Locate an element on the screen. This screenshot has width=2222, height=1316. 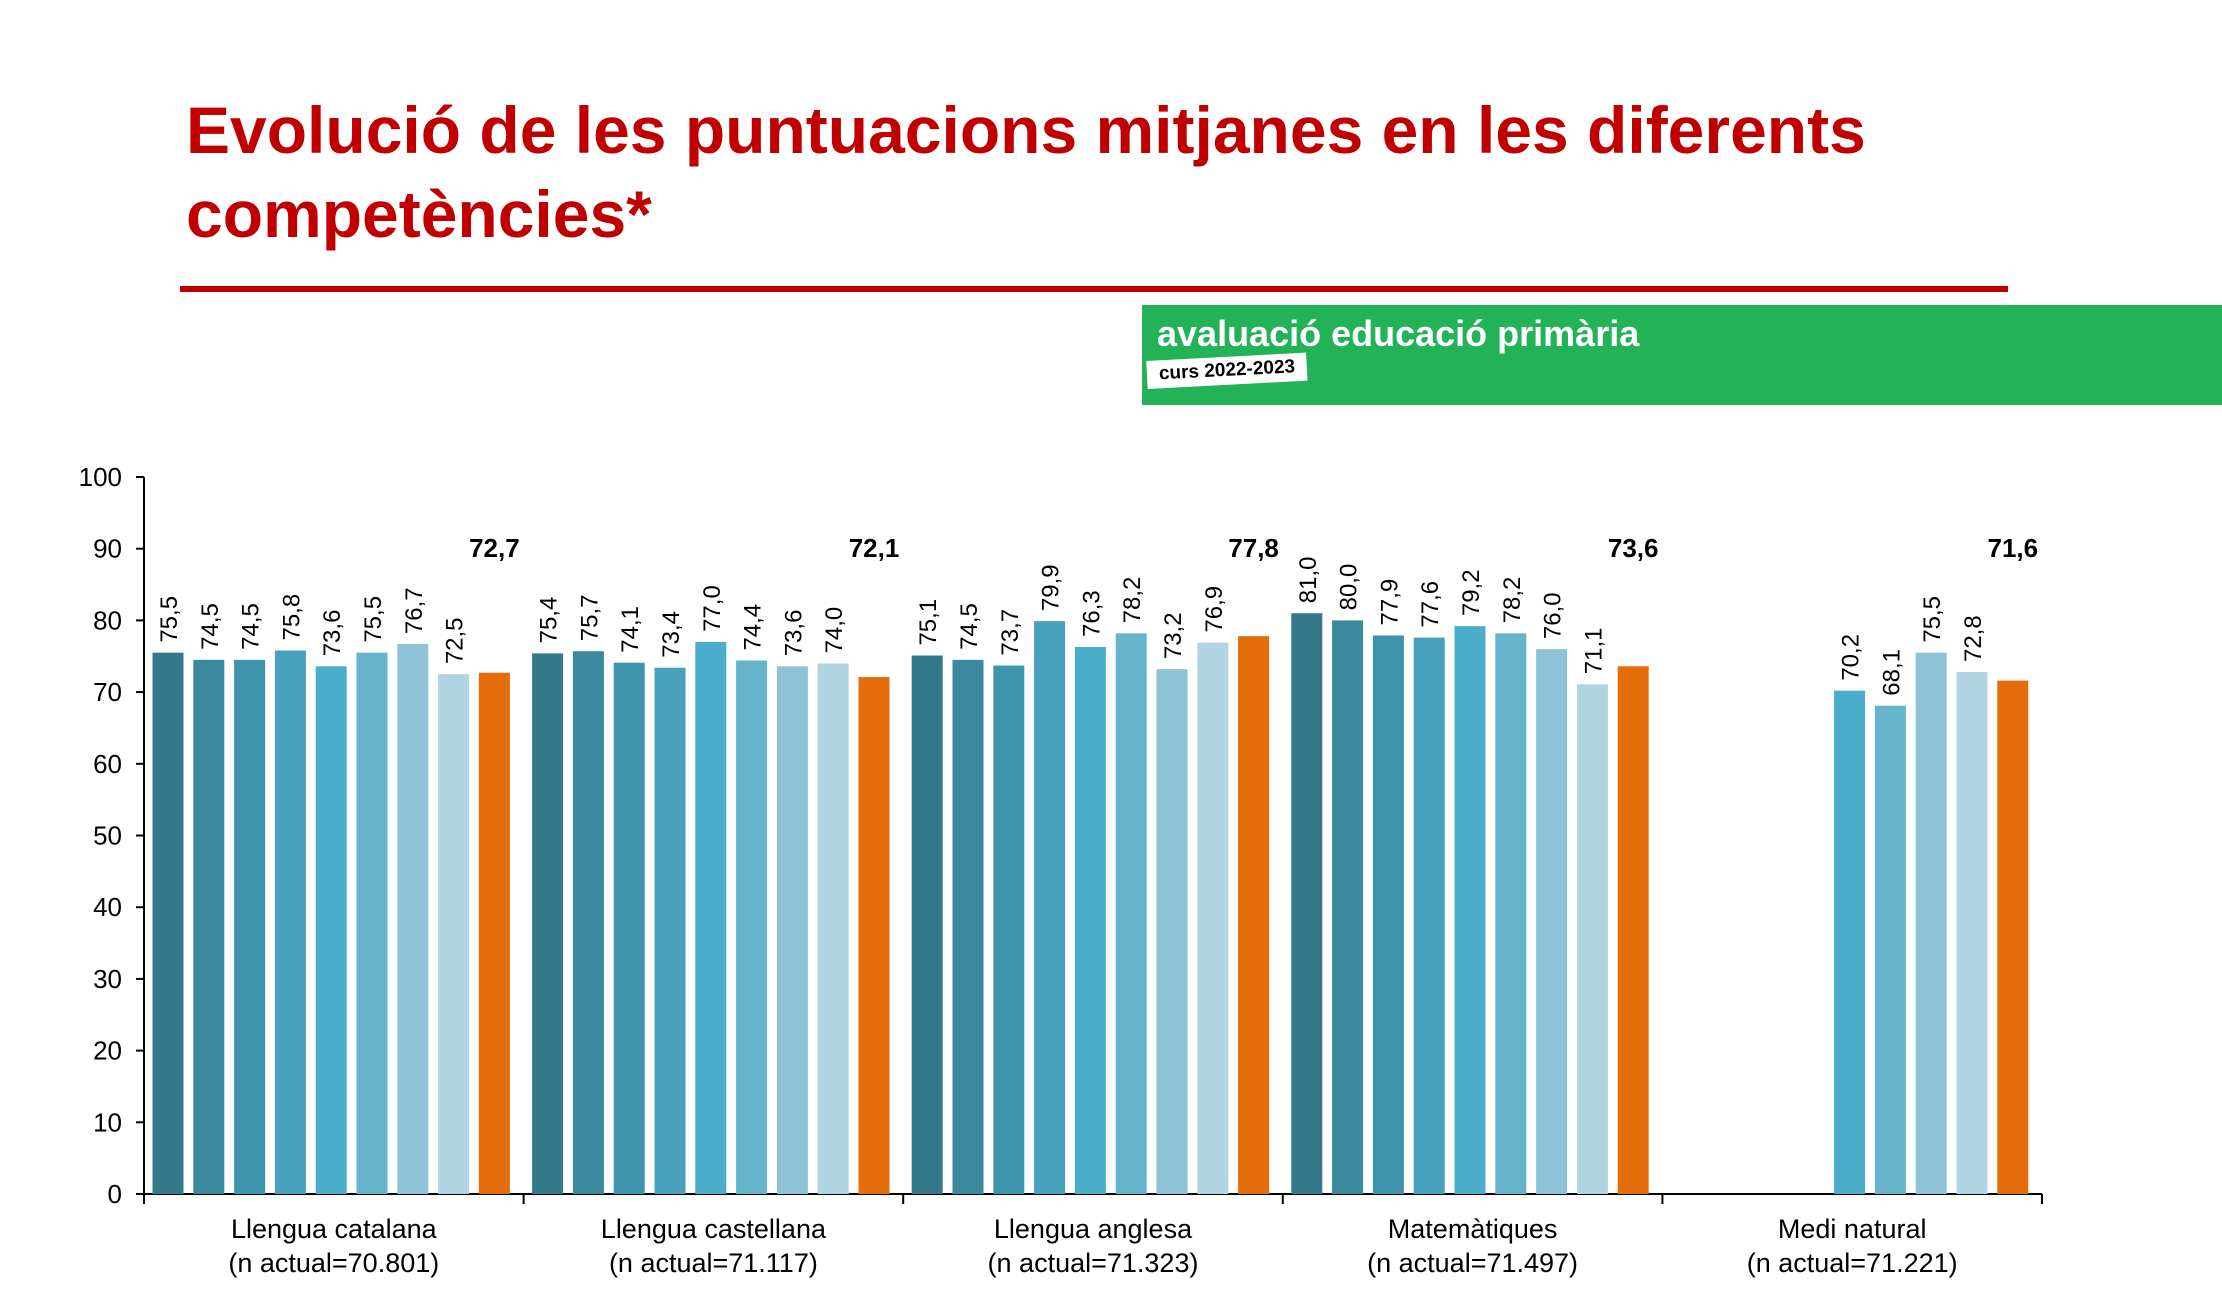
bar-value-label: 77,6 is located at coordinates (1430, 604).